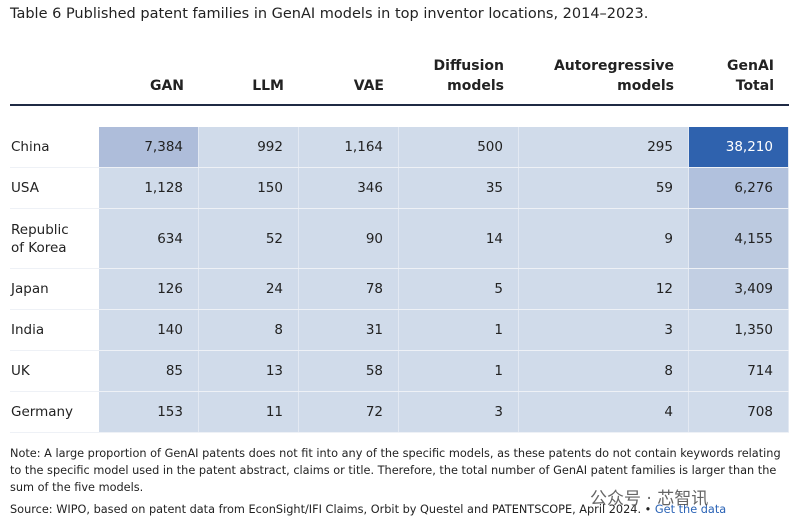 The width and height of the screenshot is (800, 528). Describe the element at coordinates (241, 86) in the screenshot. I see `column-header: LLM` at that location.